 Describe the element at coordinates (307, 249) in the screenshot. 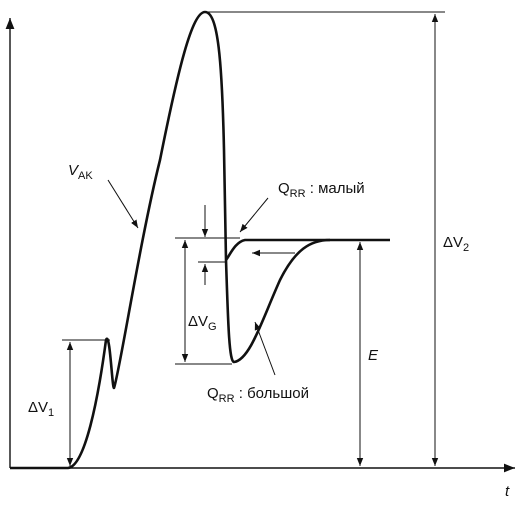

I see `qrr-small-curve` at that location.